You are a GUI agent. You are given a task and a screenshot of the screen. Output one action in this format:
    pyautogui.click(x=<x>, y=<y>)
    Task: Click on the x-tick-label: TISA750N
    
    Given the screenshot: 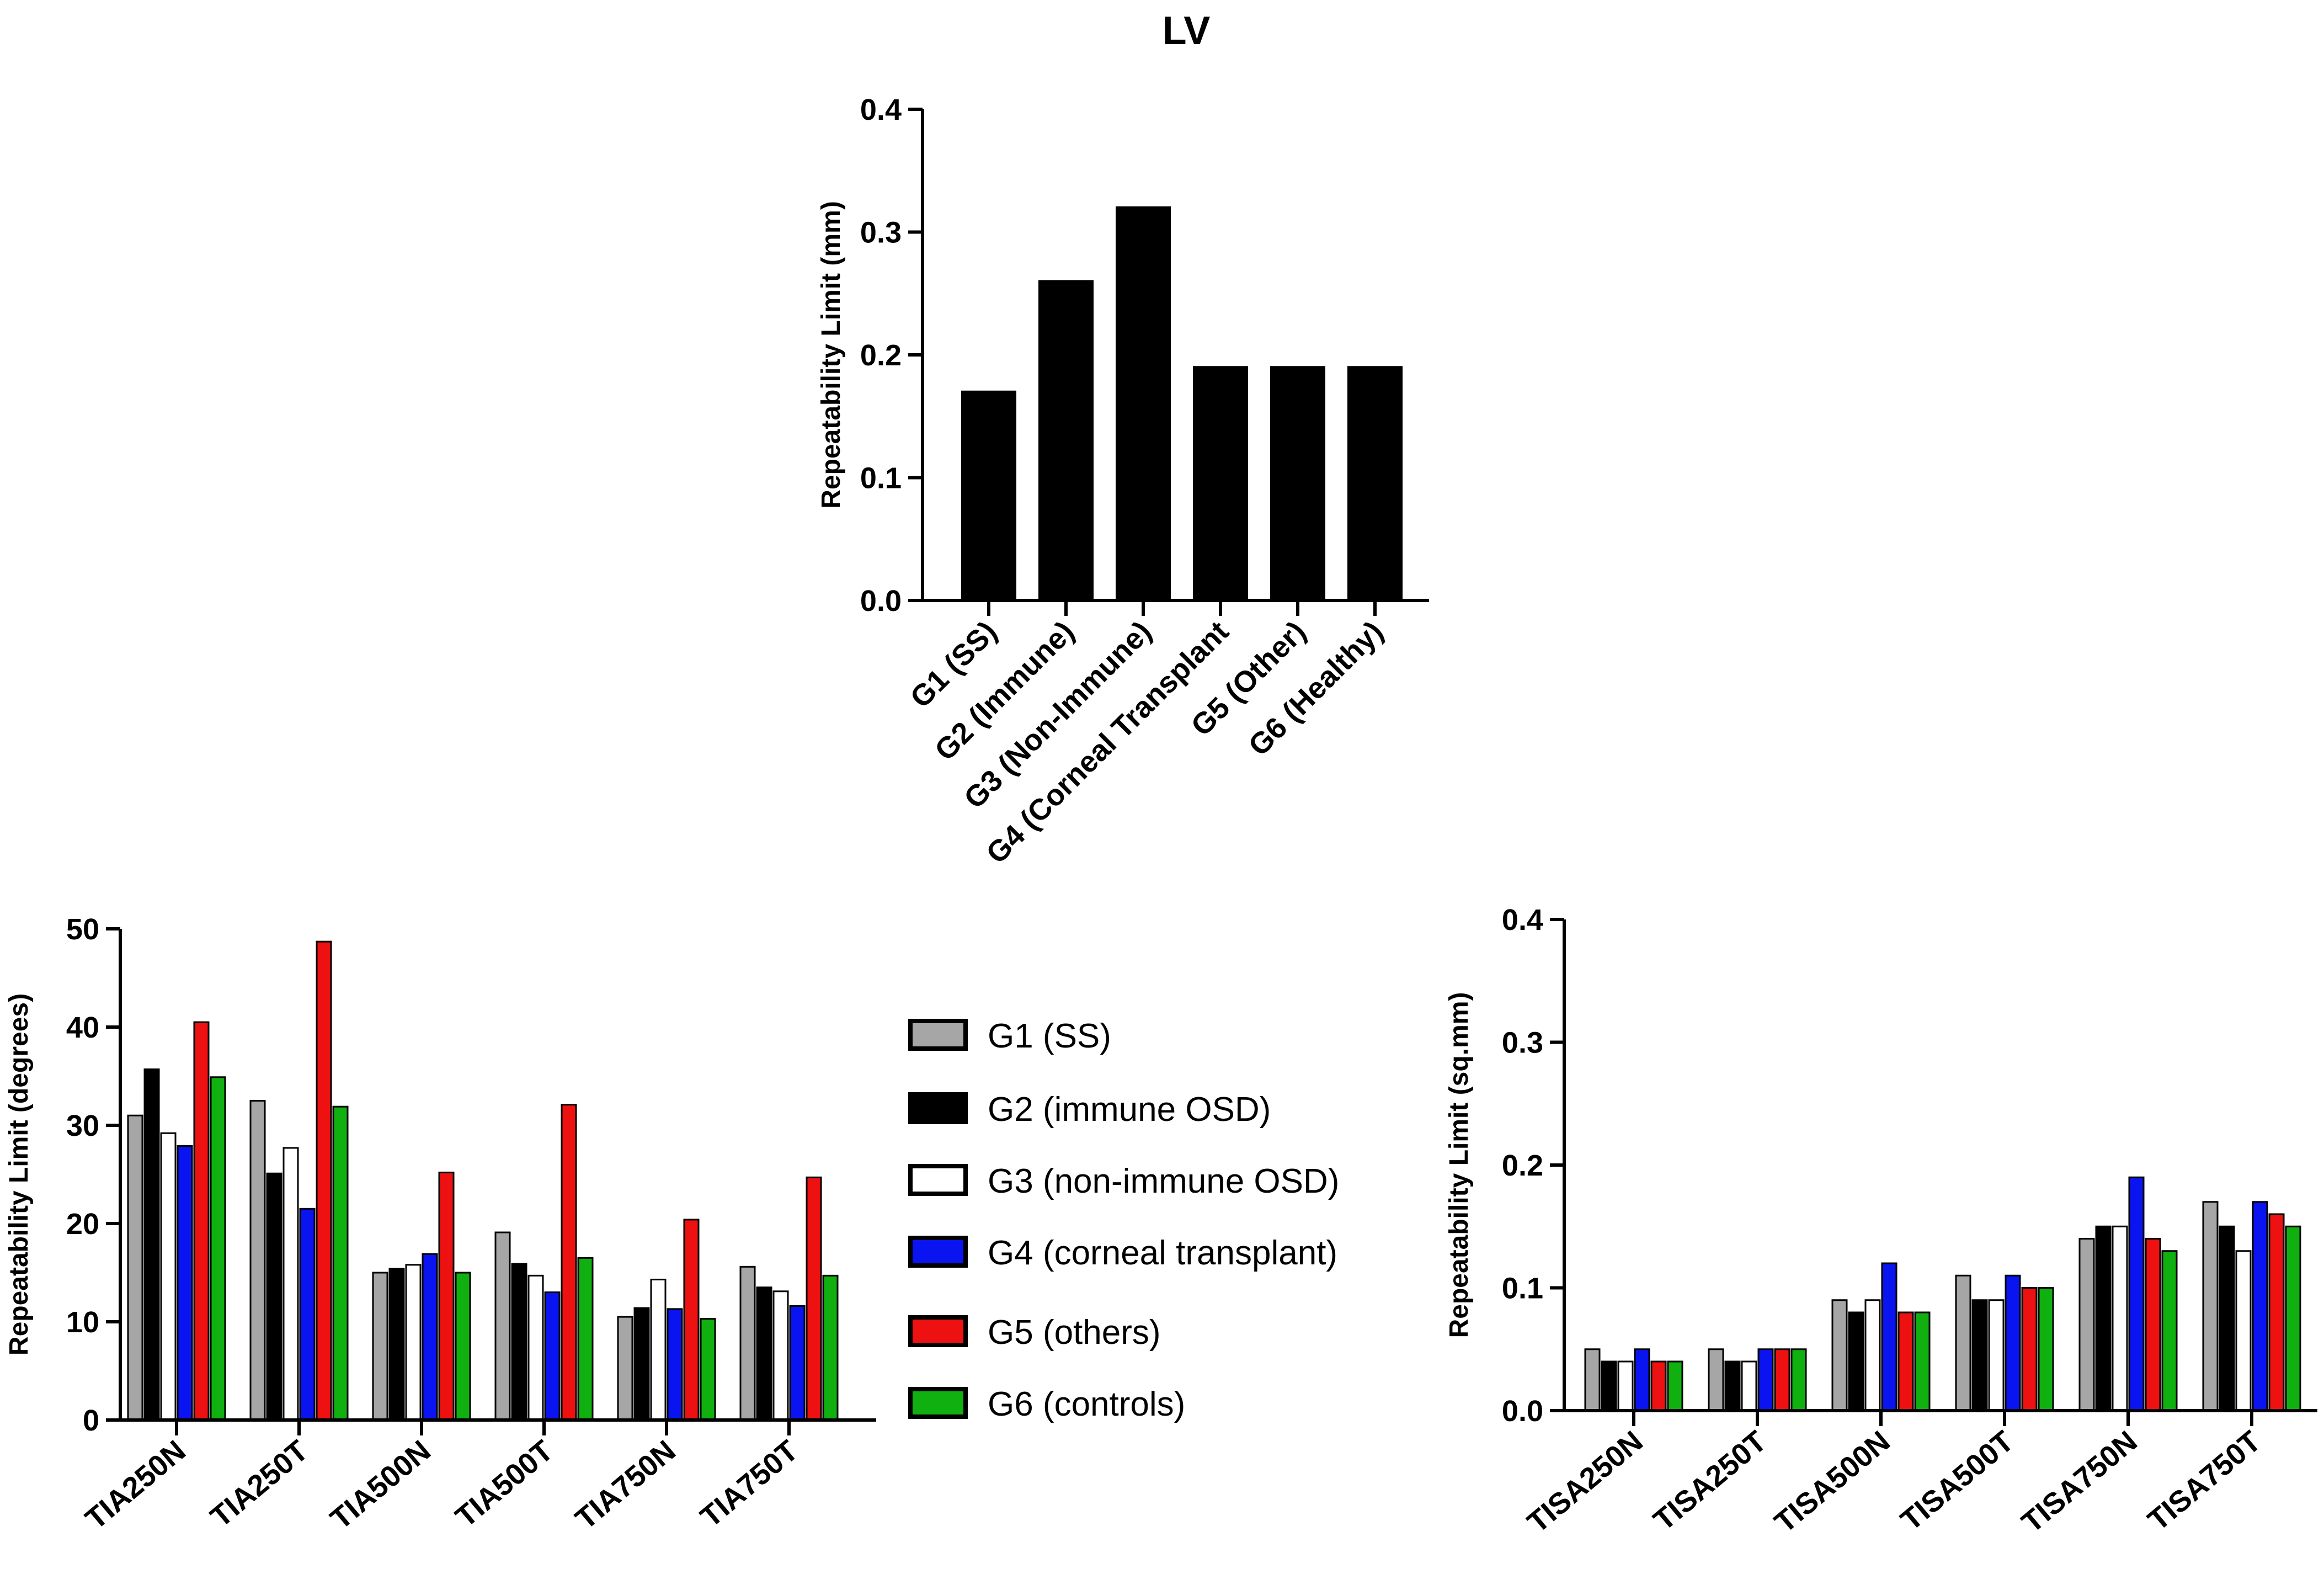 What is the action you would take?
    pyautogui.click(x=2080, y=1481)
    